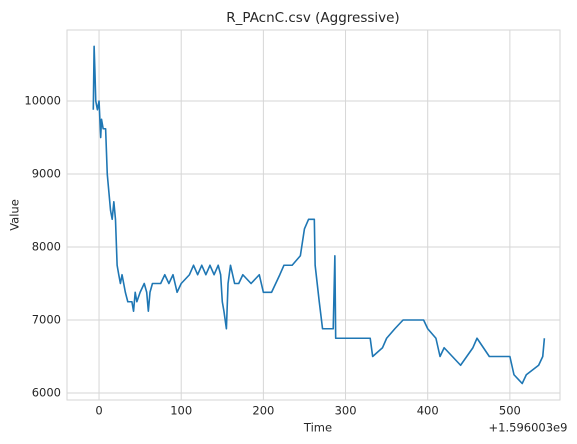  What do you see at coordinates (42, 101) in the screenshot?
I see `y-tick-label: 10000` at bounding box center [42, 101].